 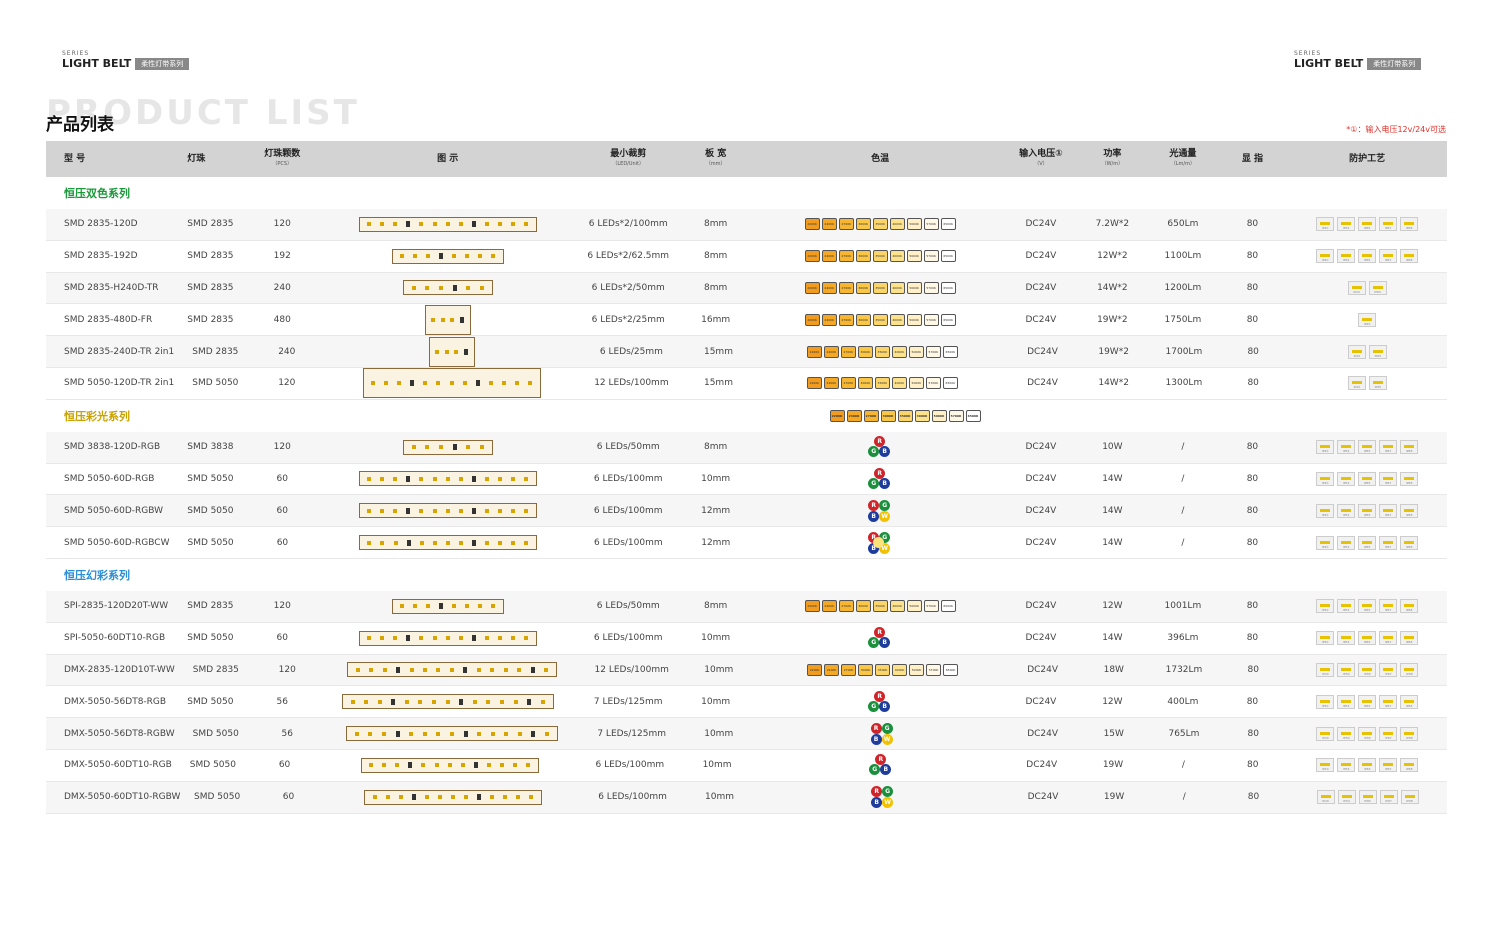 I want to click on ip-rating-icon: IP68, so click(x=1409, y=638).